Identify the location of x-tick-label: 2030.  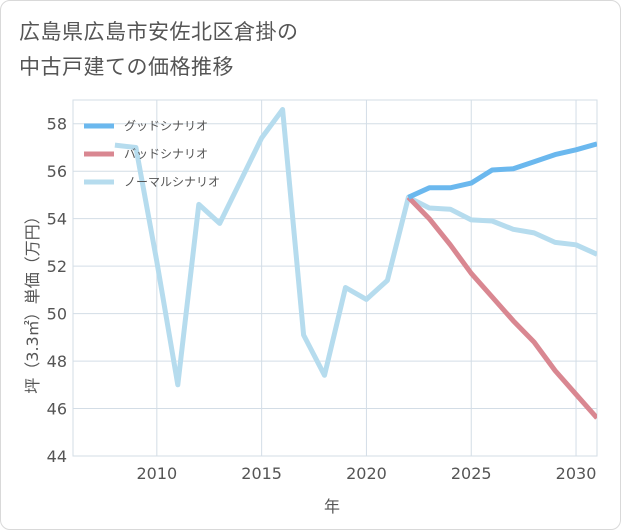
(576, 473).